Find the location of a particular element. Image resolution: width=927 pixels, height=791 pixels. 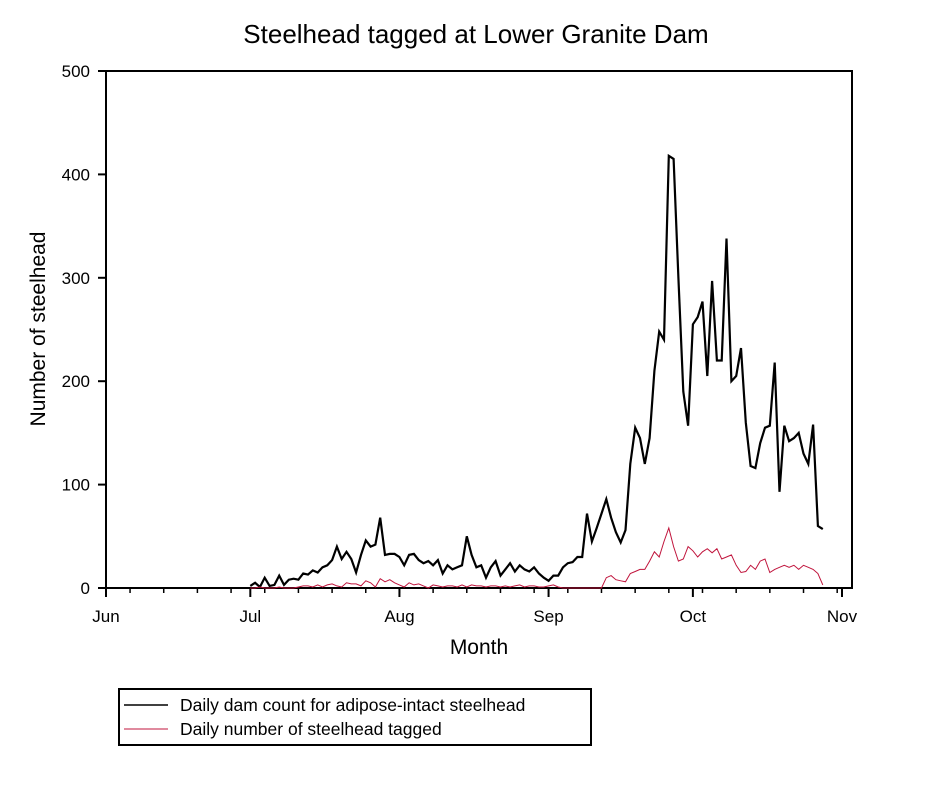

y-tick-label: 100 is located at coordinates (76, 485).